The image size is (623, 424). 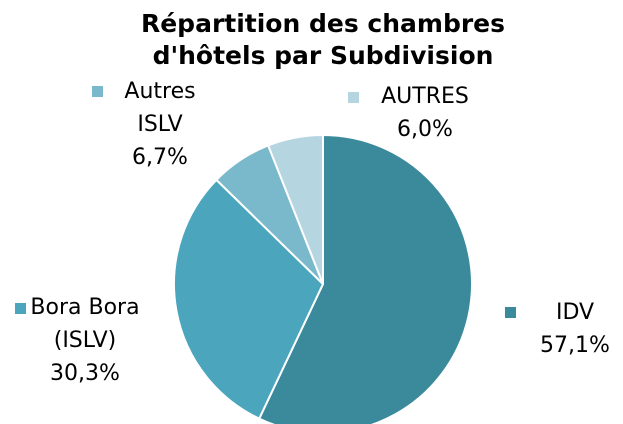 What do you see at coordinates (575, 345) in the screenshot?
I see `value-label: 57,1%` at bounding box center [575, 345].